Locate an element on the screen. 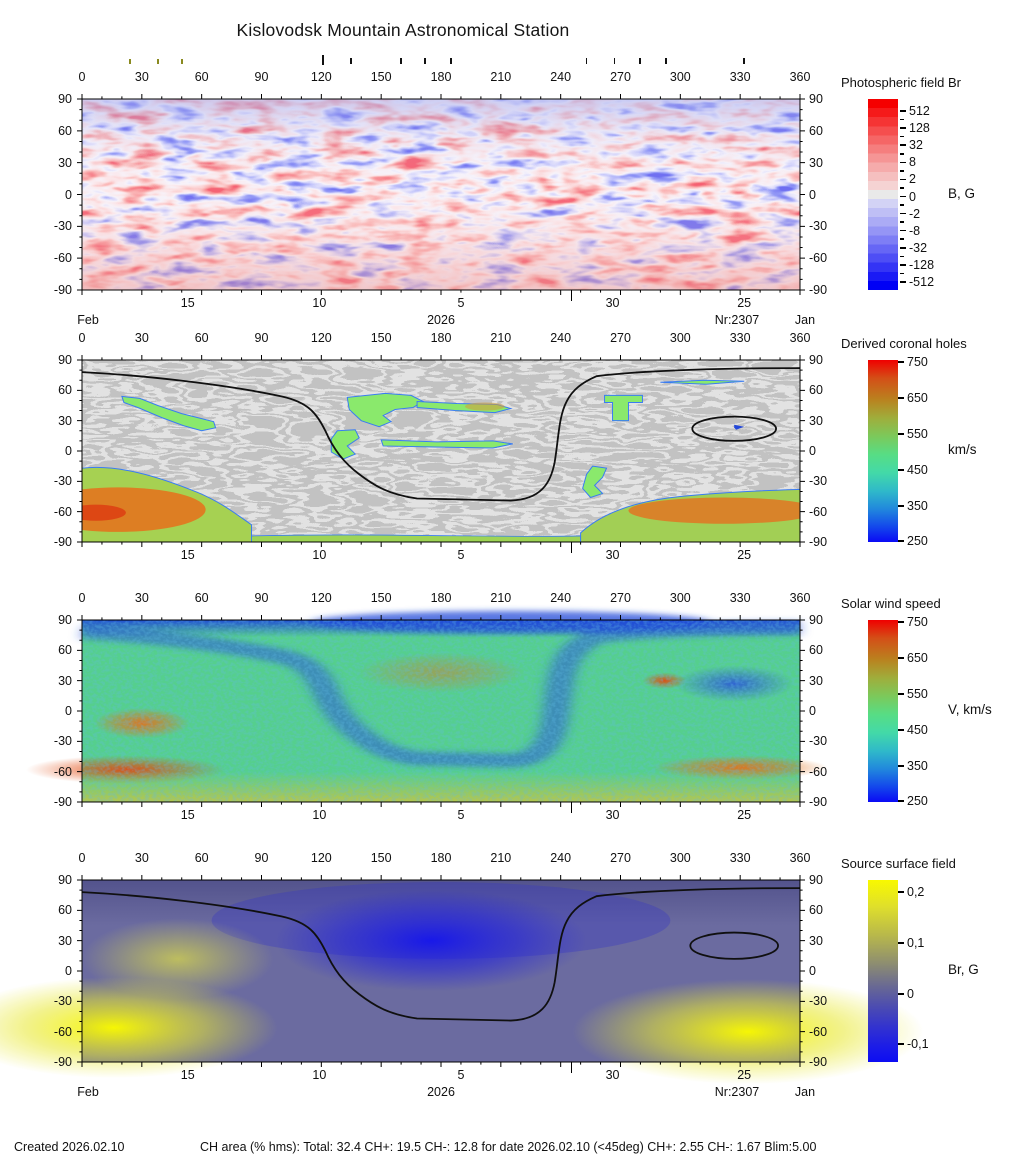 The height and width of the screenshot is (1172, 1020). positive-field-south-west is located at coordinates (139, 1028).